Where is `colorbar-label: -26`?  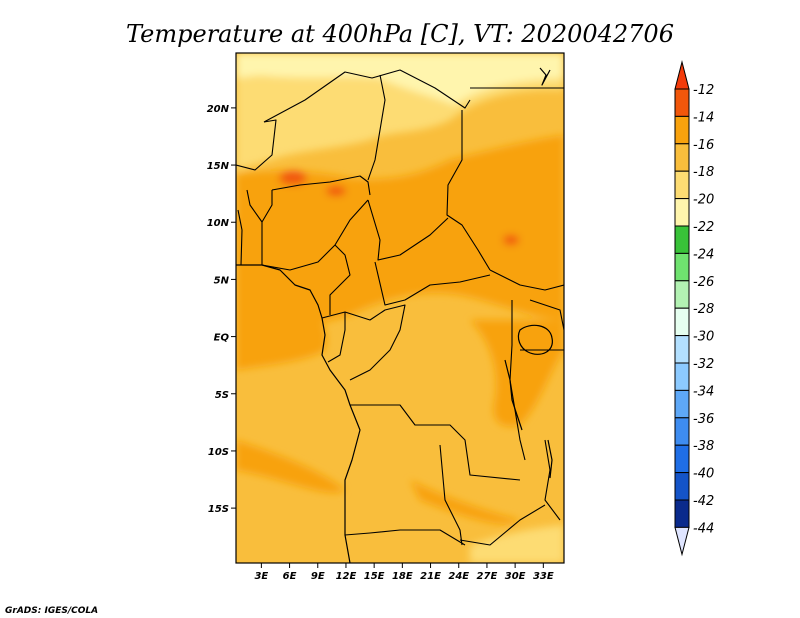 colorbar-label: -26 is located at coordinates (703, 282).